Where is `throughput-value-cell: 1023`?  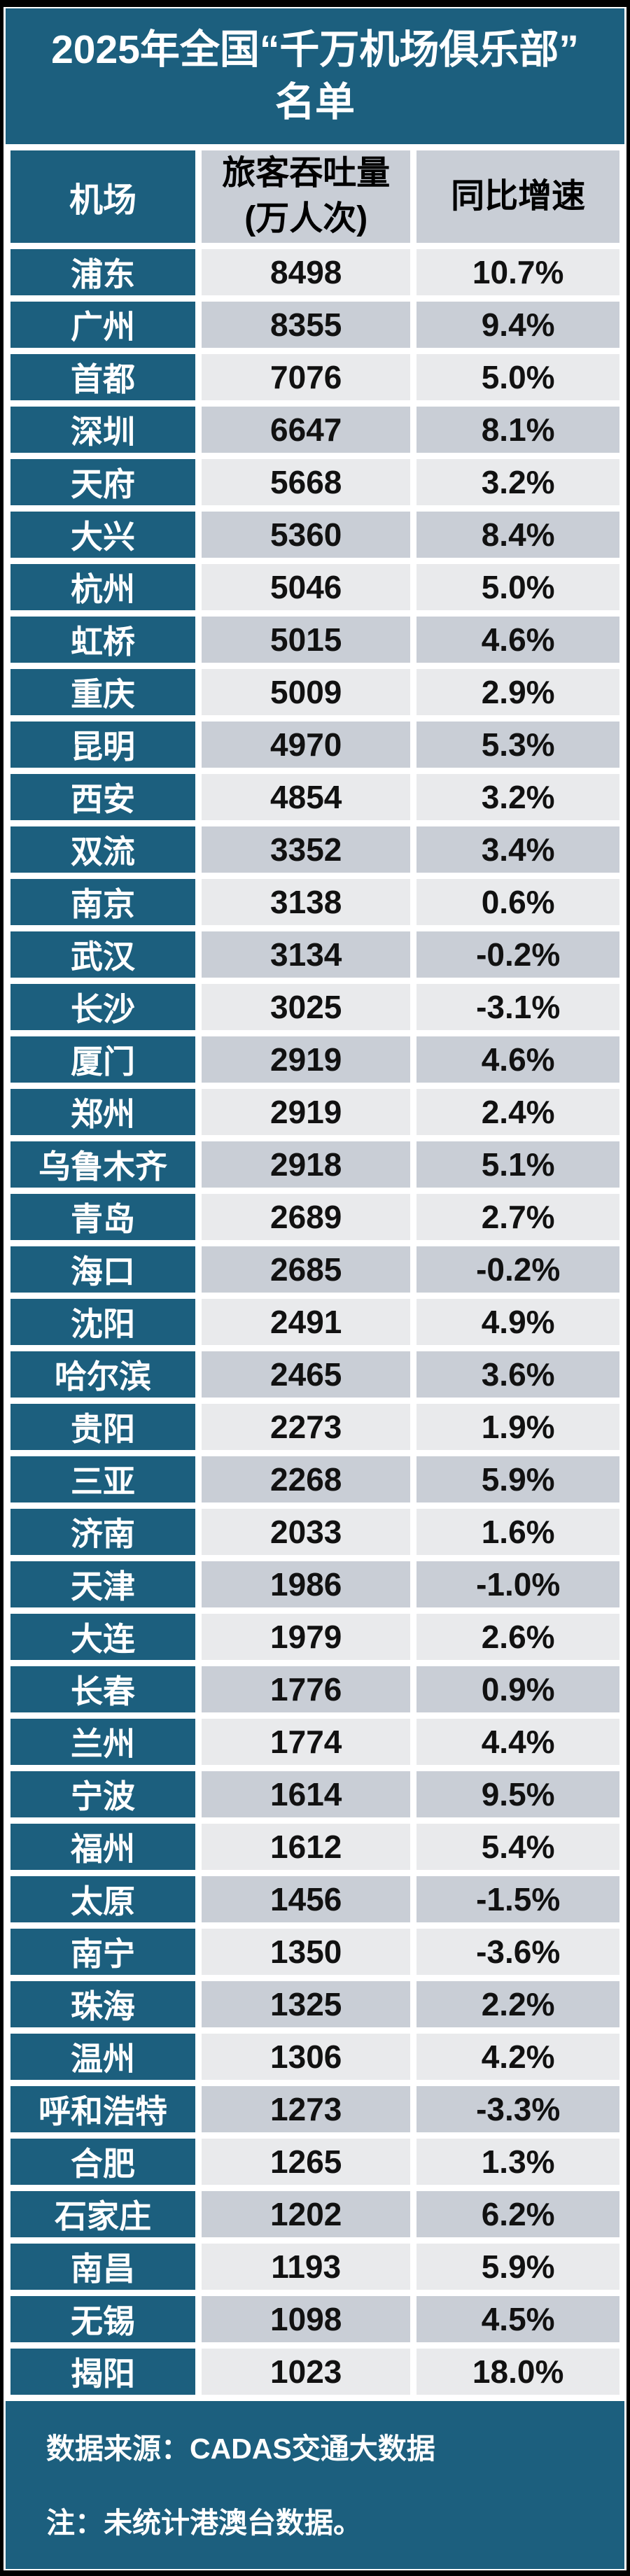 throughput-value-cell: 1023 is located at coordinates (306, 2372).